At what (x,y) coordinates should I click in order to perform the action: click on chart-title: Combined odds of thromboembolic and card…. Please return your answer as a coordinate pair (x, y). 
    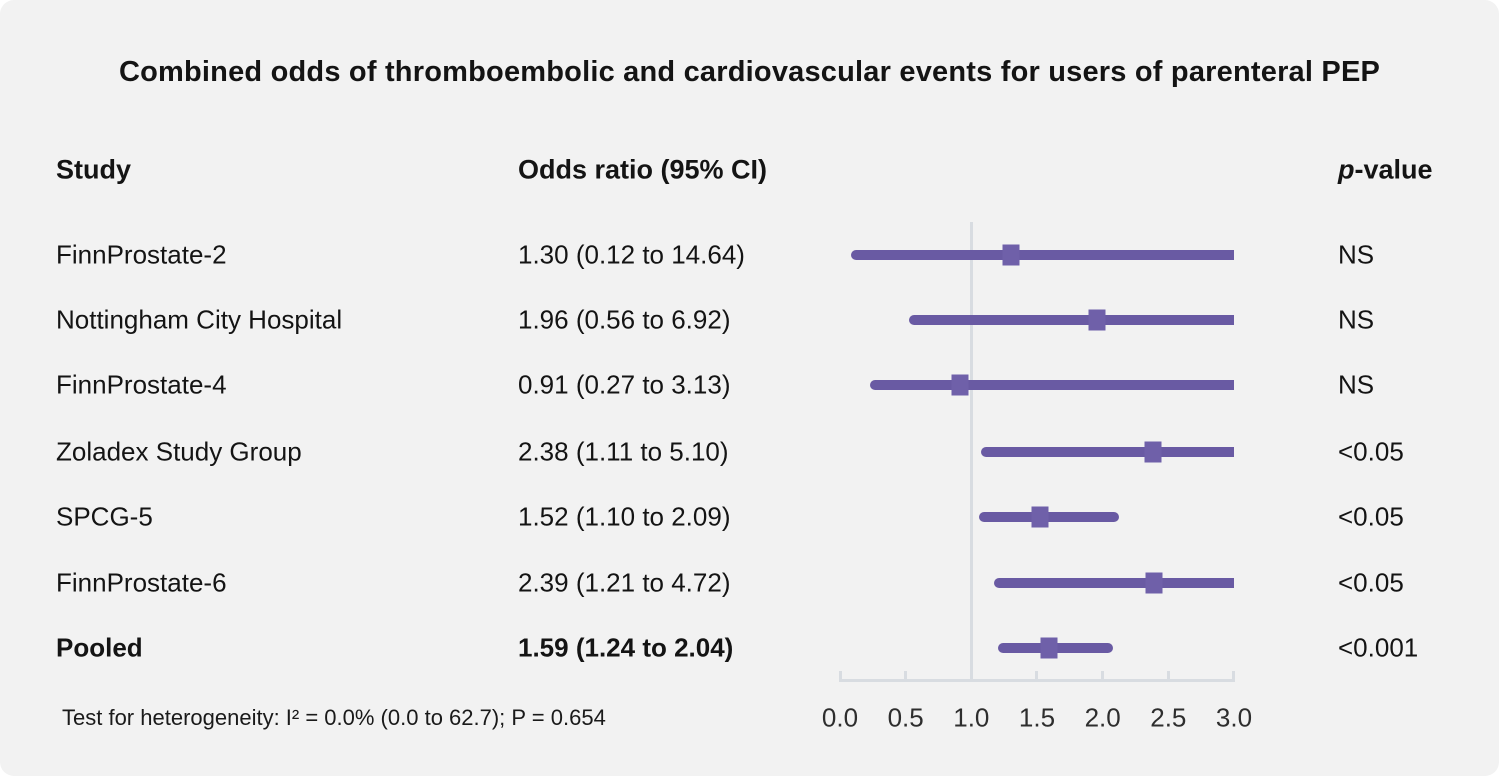
    Looking at the image, I should click on (749, 72).